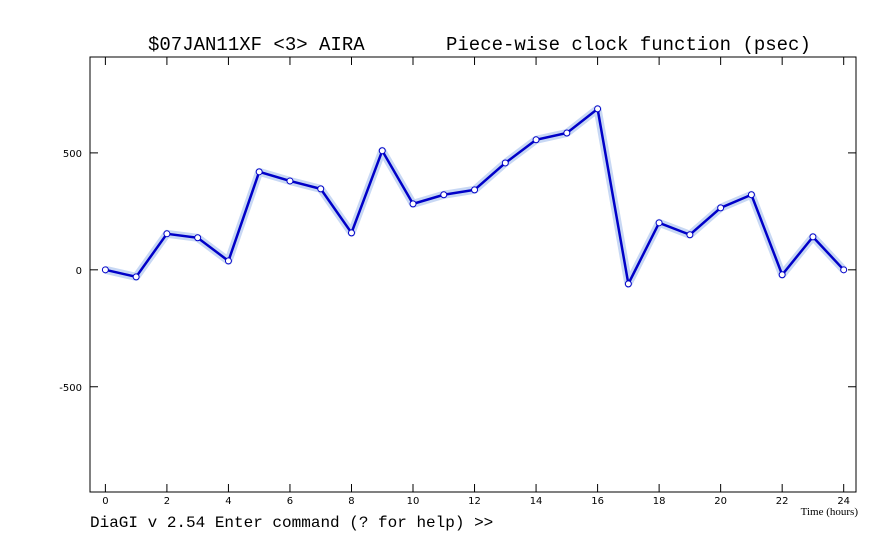  Describe the element at coordinates (256, 45) in the screenshot. I see `chart-title: $07JAN11XF <3> AIRA` at that location.